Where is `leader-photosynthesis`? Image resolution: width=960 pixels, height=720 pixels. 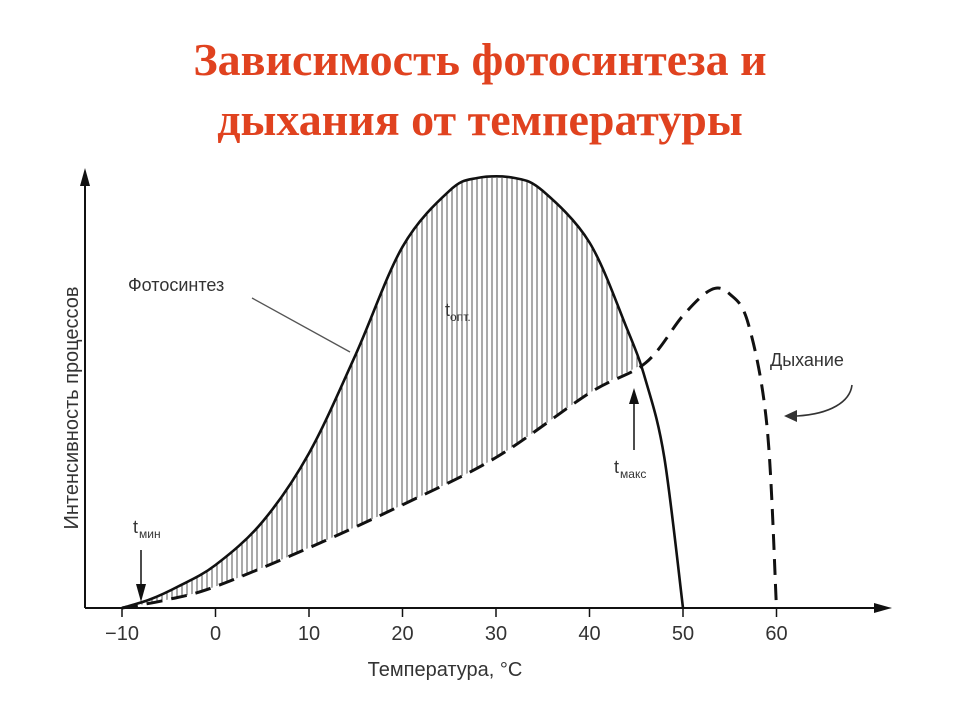
leader-photosynthesis is located at coordinates (301, 325).